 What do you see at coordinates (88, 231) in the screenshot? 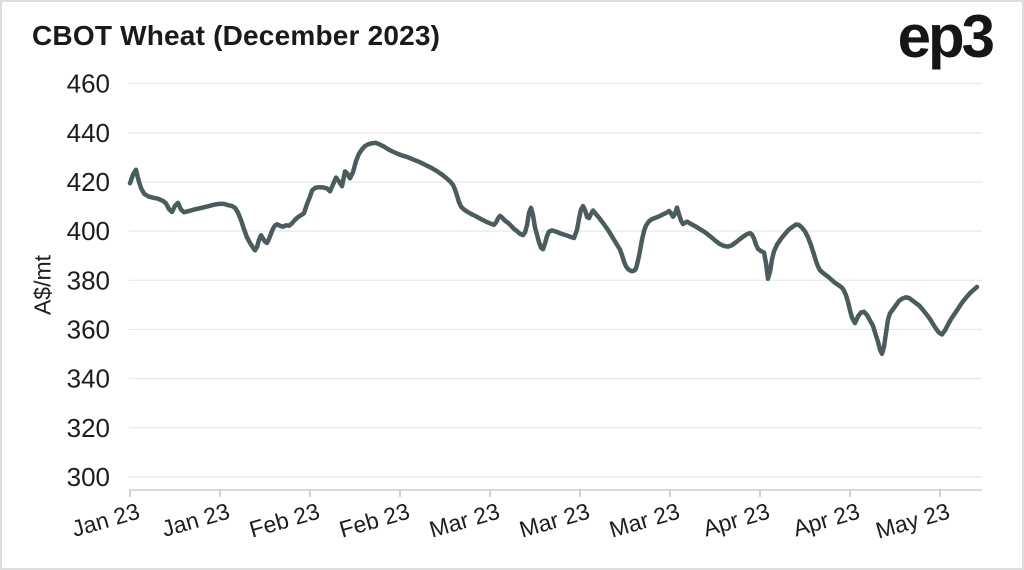
I see `y-tick-label: 400` at bounding box center [88, 231].